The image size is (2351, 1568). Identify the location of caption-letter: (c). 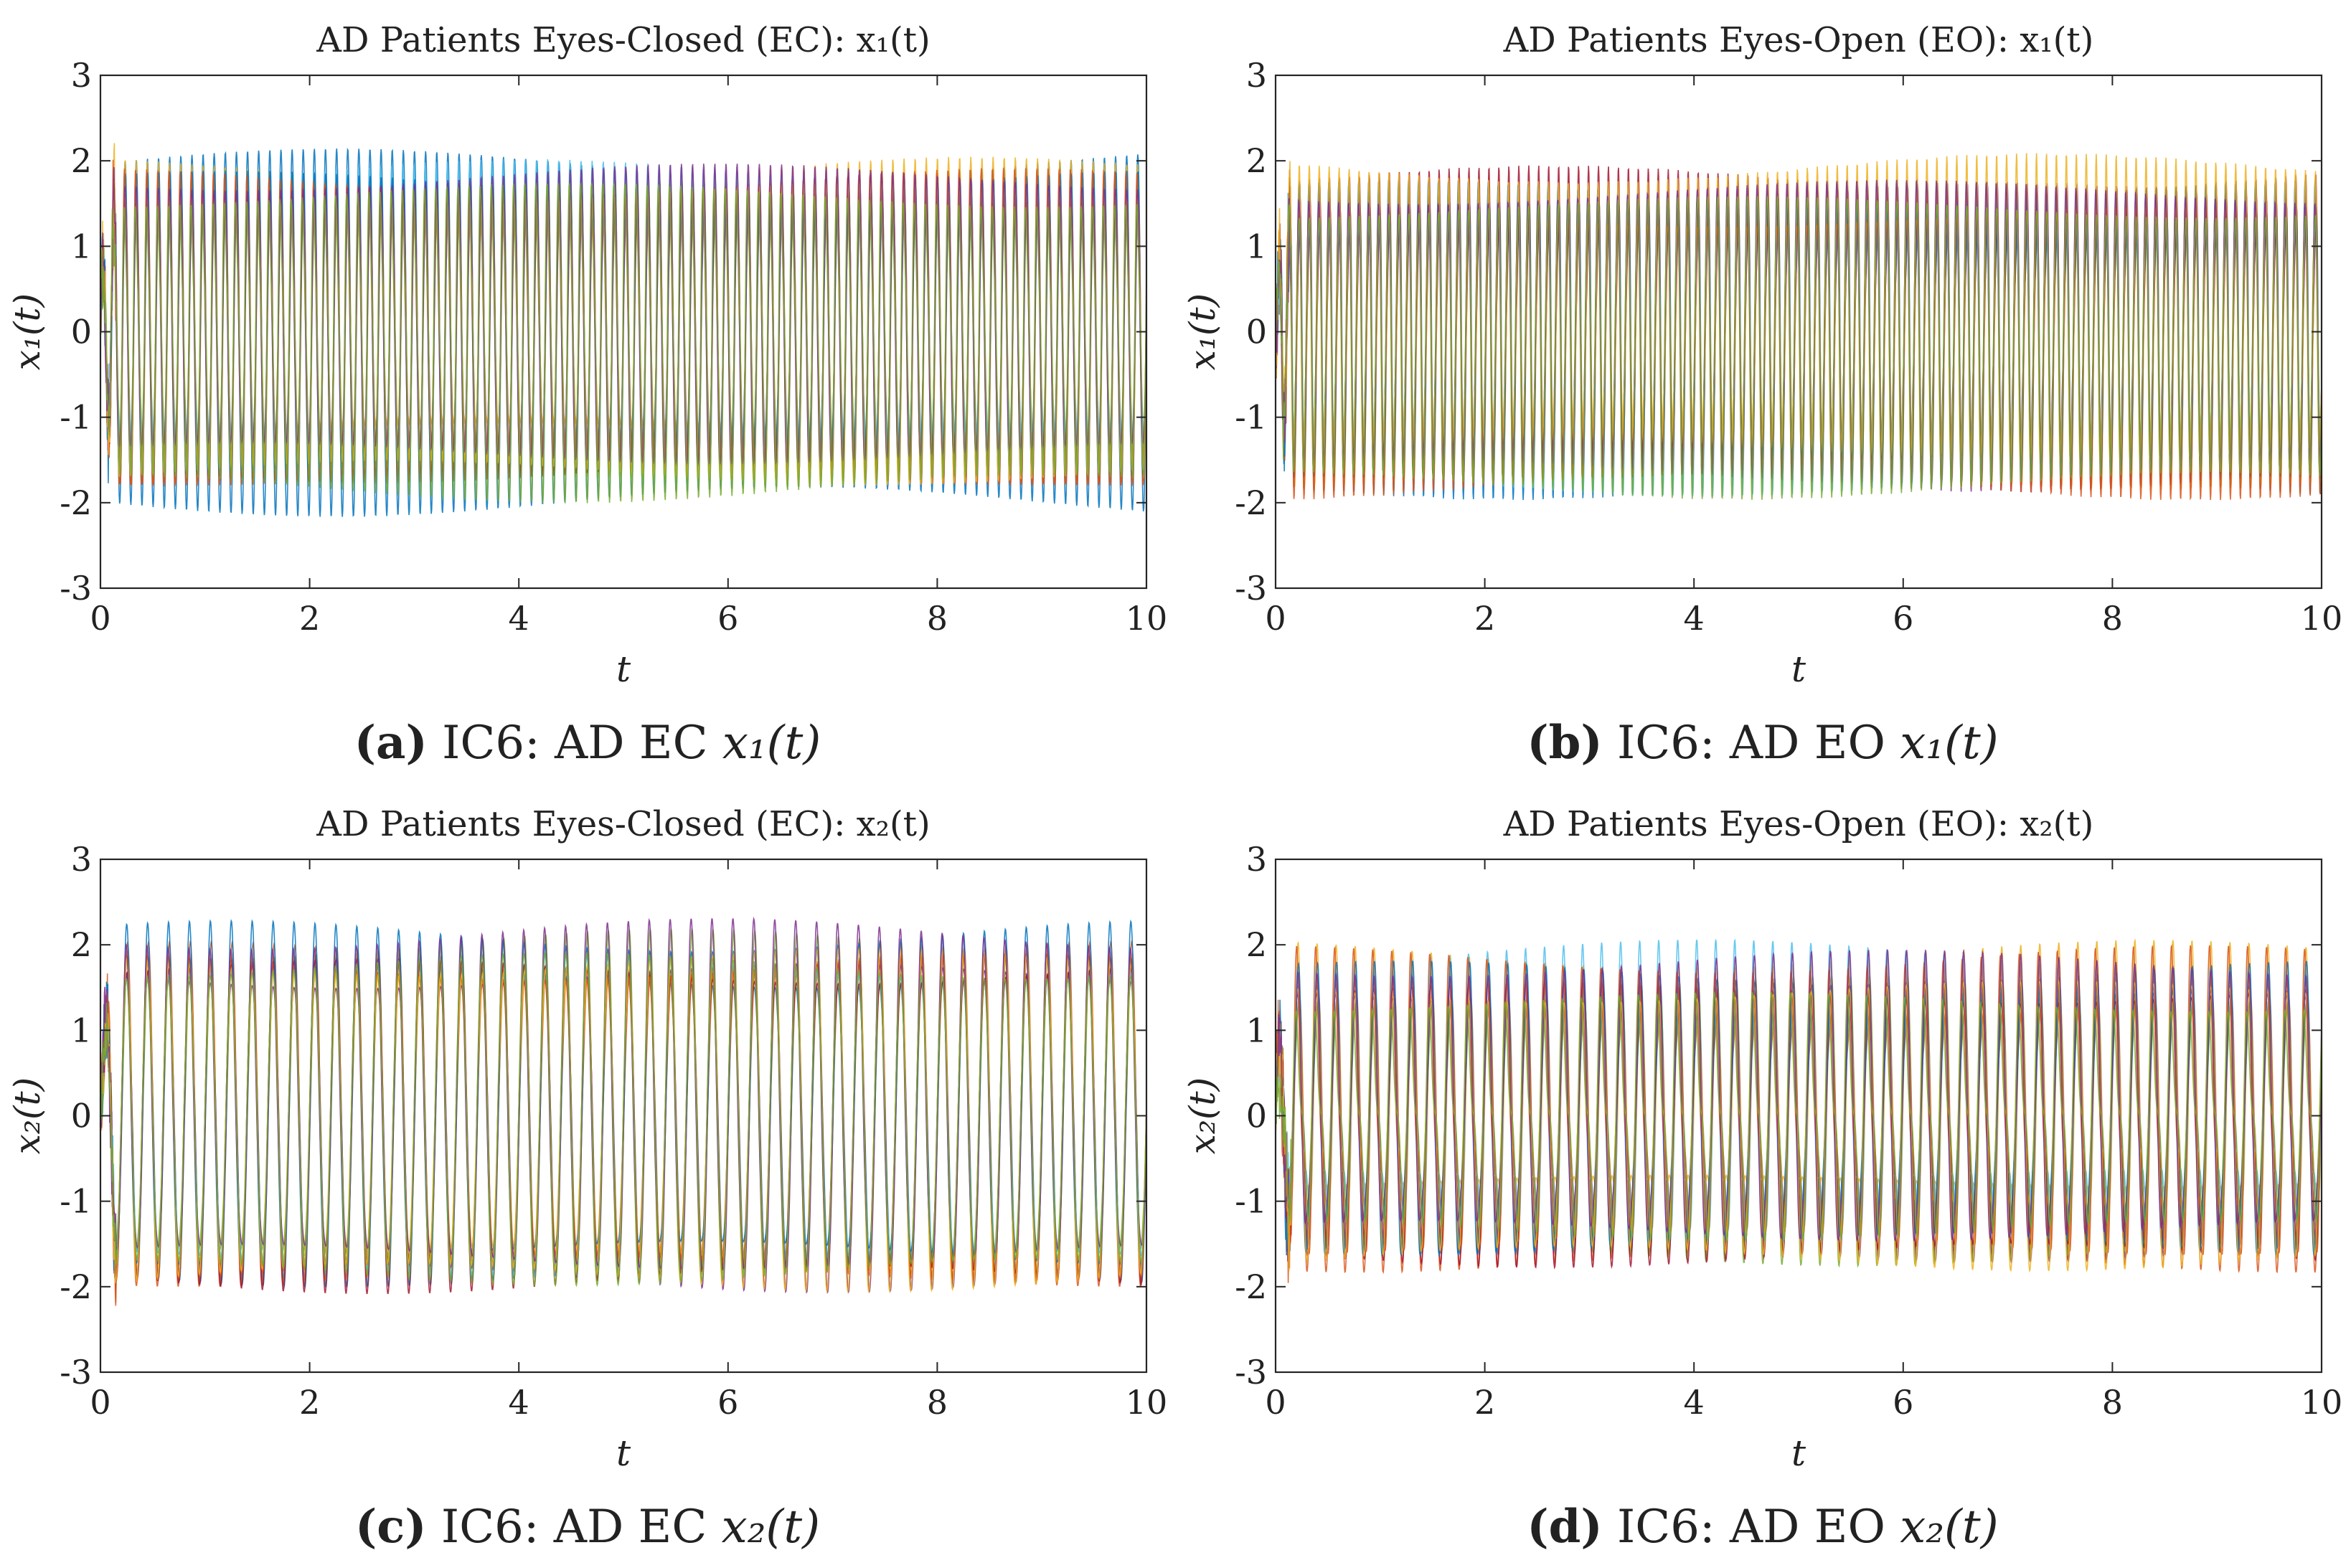
(391, 1527).